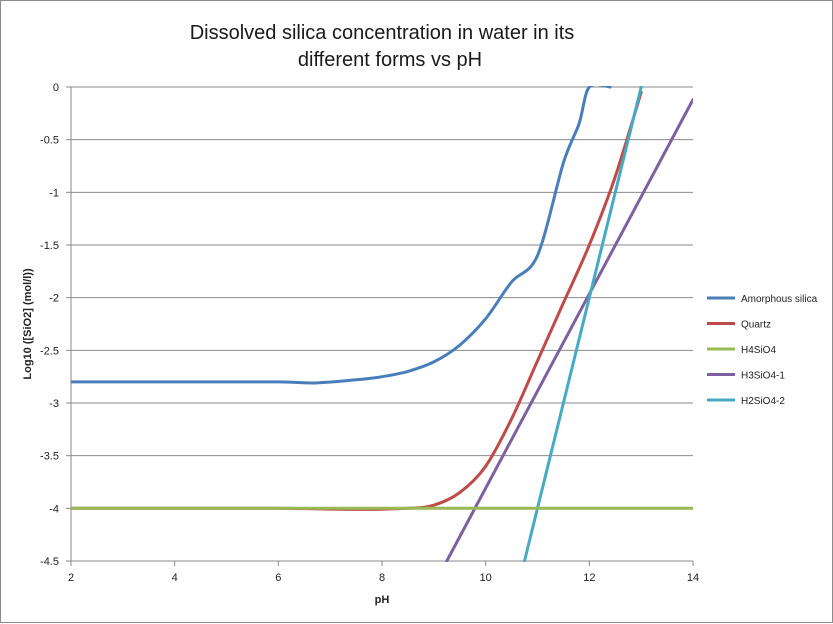 The image size is (833, 624). I want to click on x-axis-title: pH, so click(382, 600).